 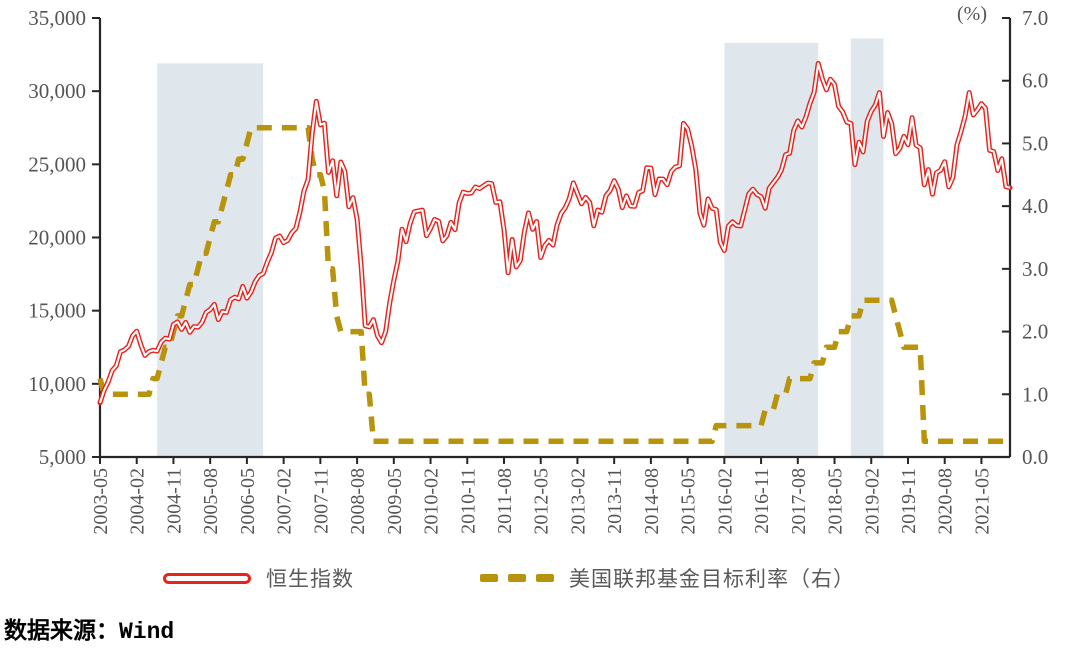 What do you see at coordinates (57, 91) in the screenshot?
I see `left-axis-tick-label: 30,000` at bounding box center [57, 91].